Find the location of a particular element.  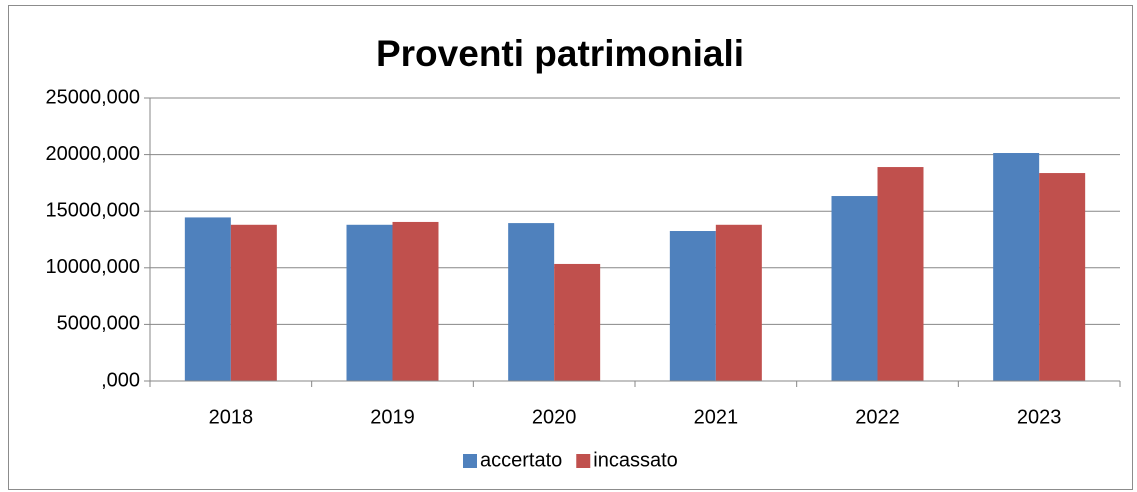

y-tick-label: 20000,000 is located at coordinates (92, 154).